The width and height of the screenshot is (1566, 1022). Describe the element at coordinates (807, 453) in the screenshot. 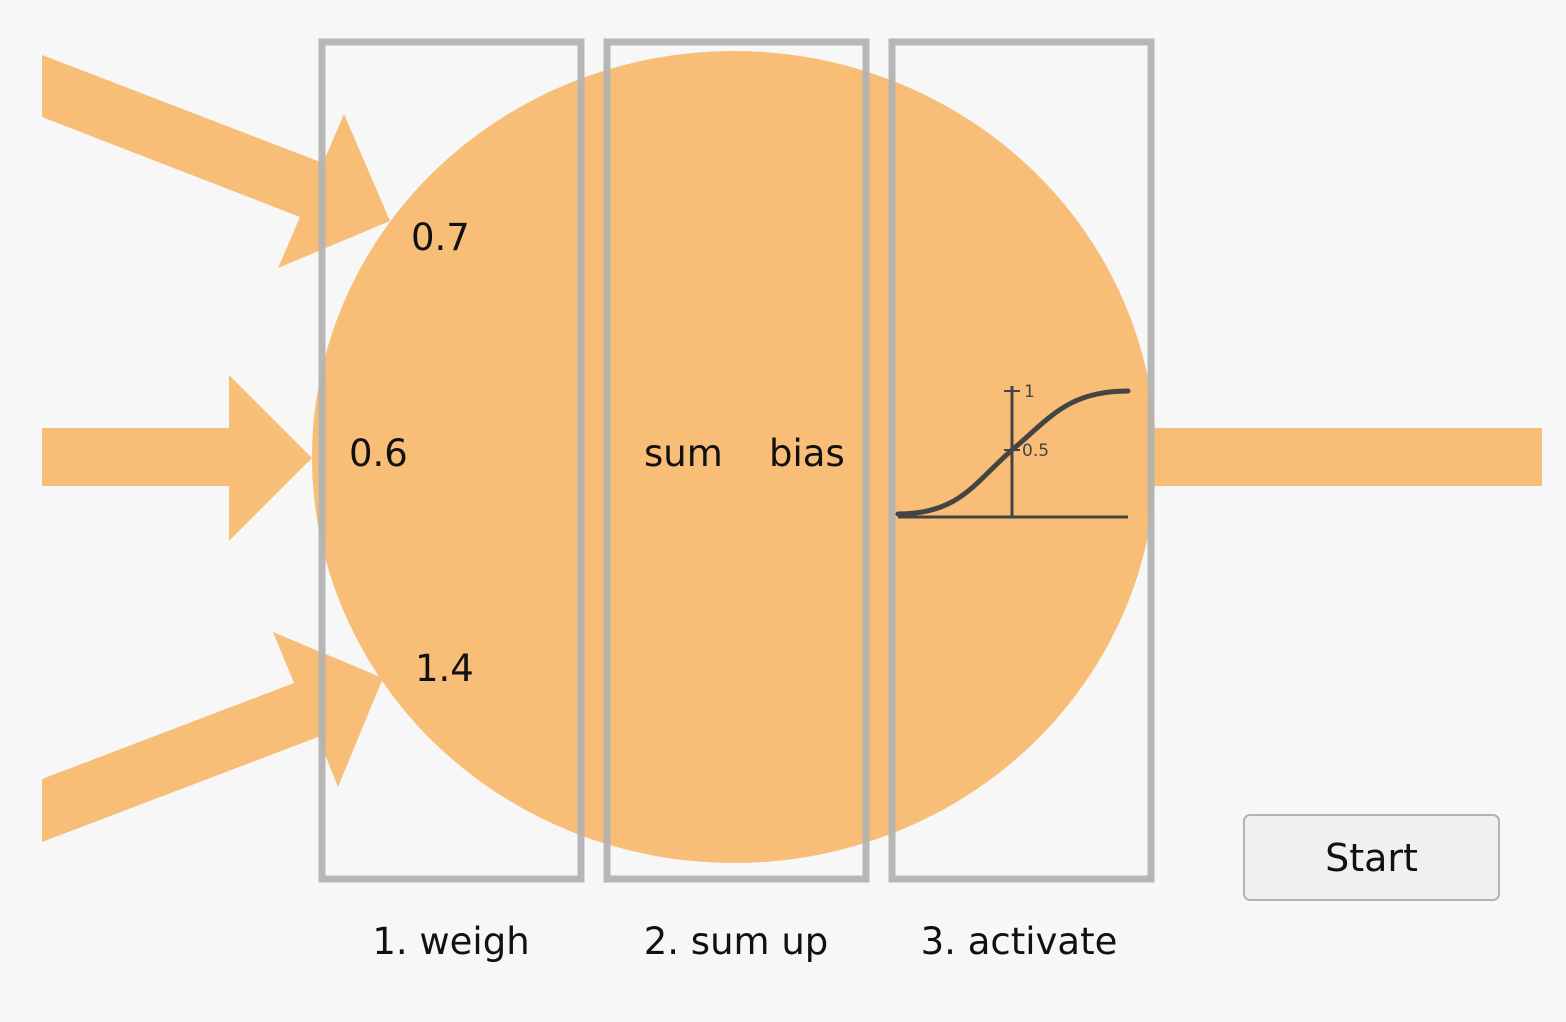

I see `bias-label: bias` at that location.